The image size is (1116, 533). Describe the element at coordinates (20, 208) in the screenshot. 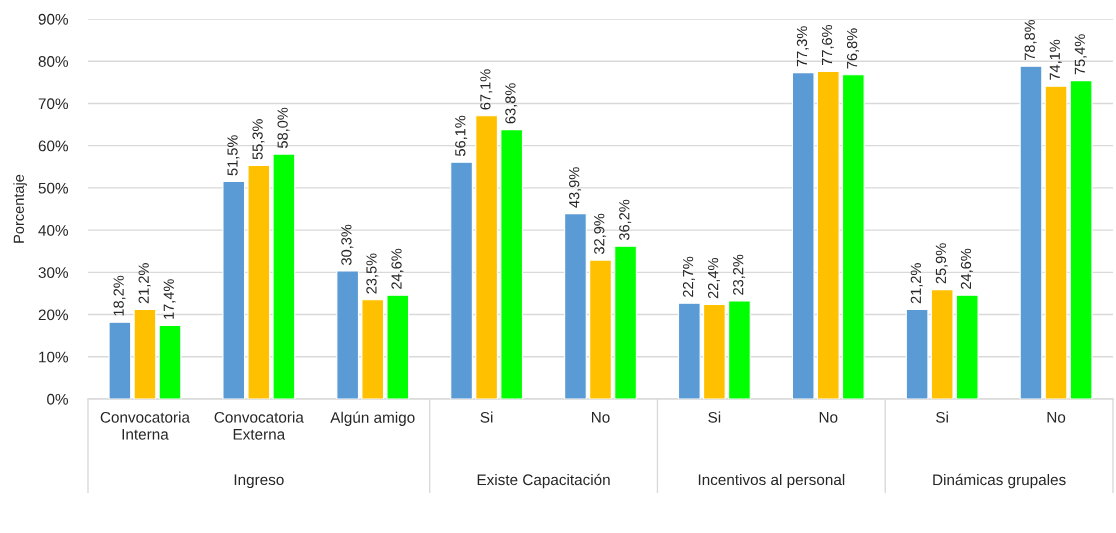

I see `y-axis-title: Porcentaje` at that location.